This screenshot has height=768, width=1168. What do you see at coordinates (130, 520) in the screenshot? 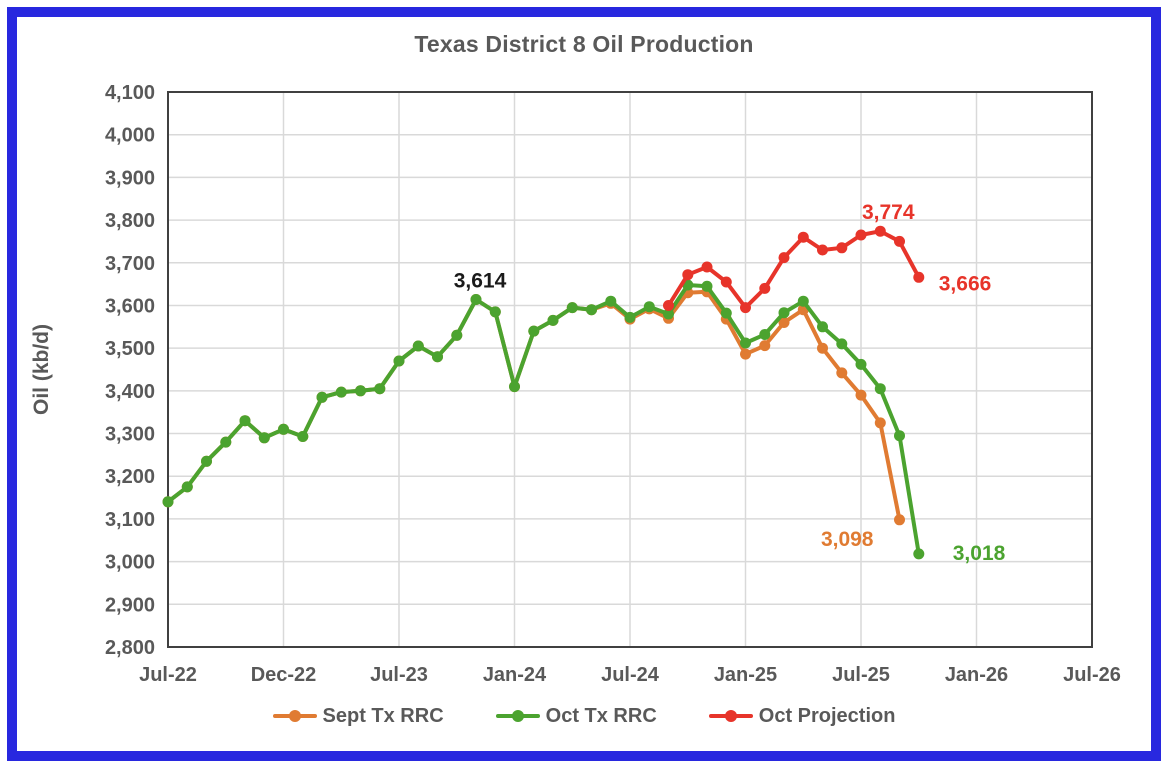
I see `y-tick-label: 3,100` at bounding box center [130, 520].